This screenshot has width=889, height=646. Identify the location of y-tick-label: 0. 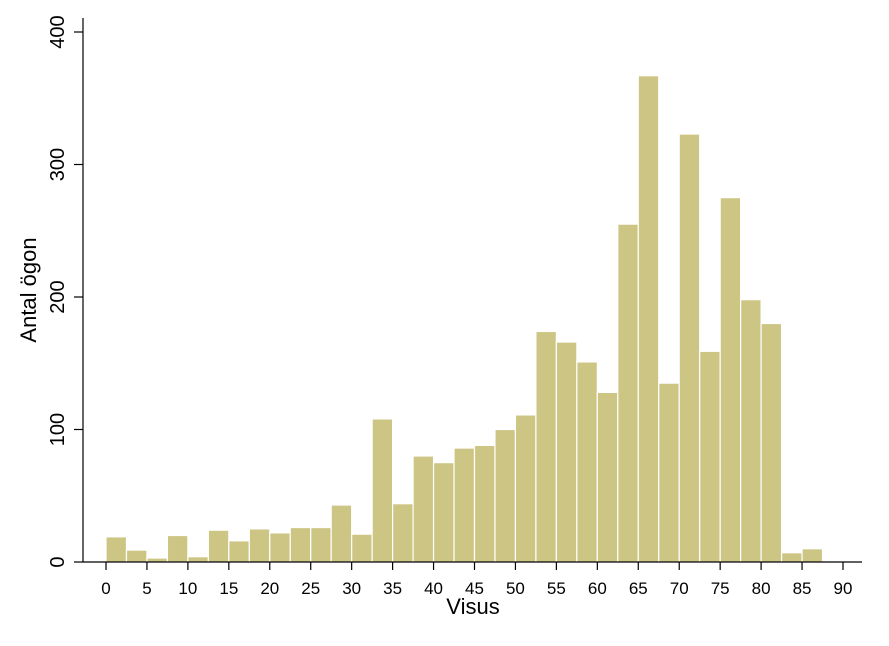
(58, 561).